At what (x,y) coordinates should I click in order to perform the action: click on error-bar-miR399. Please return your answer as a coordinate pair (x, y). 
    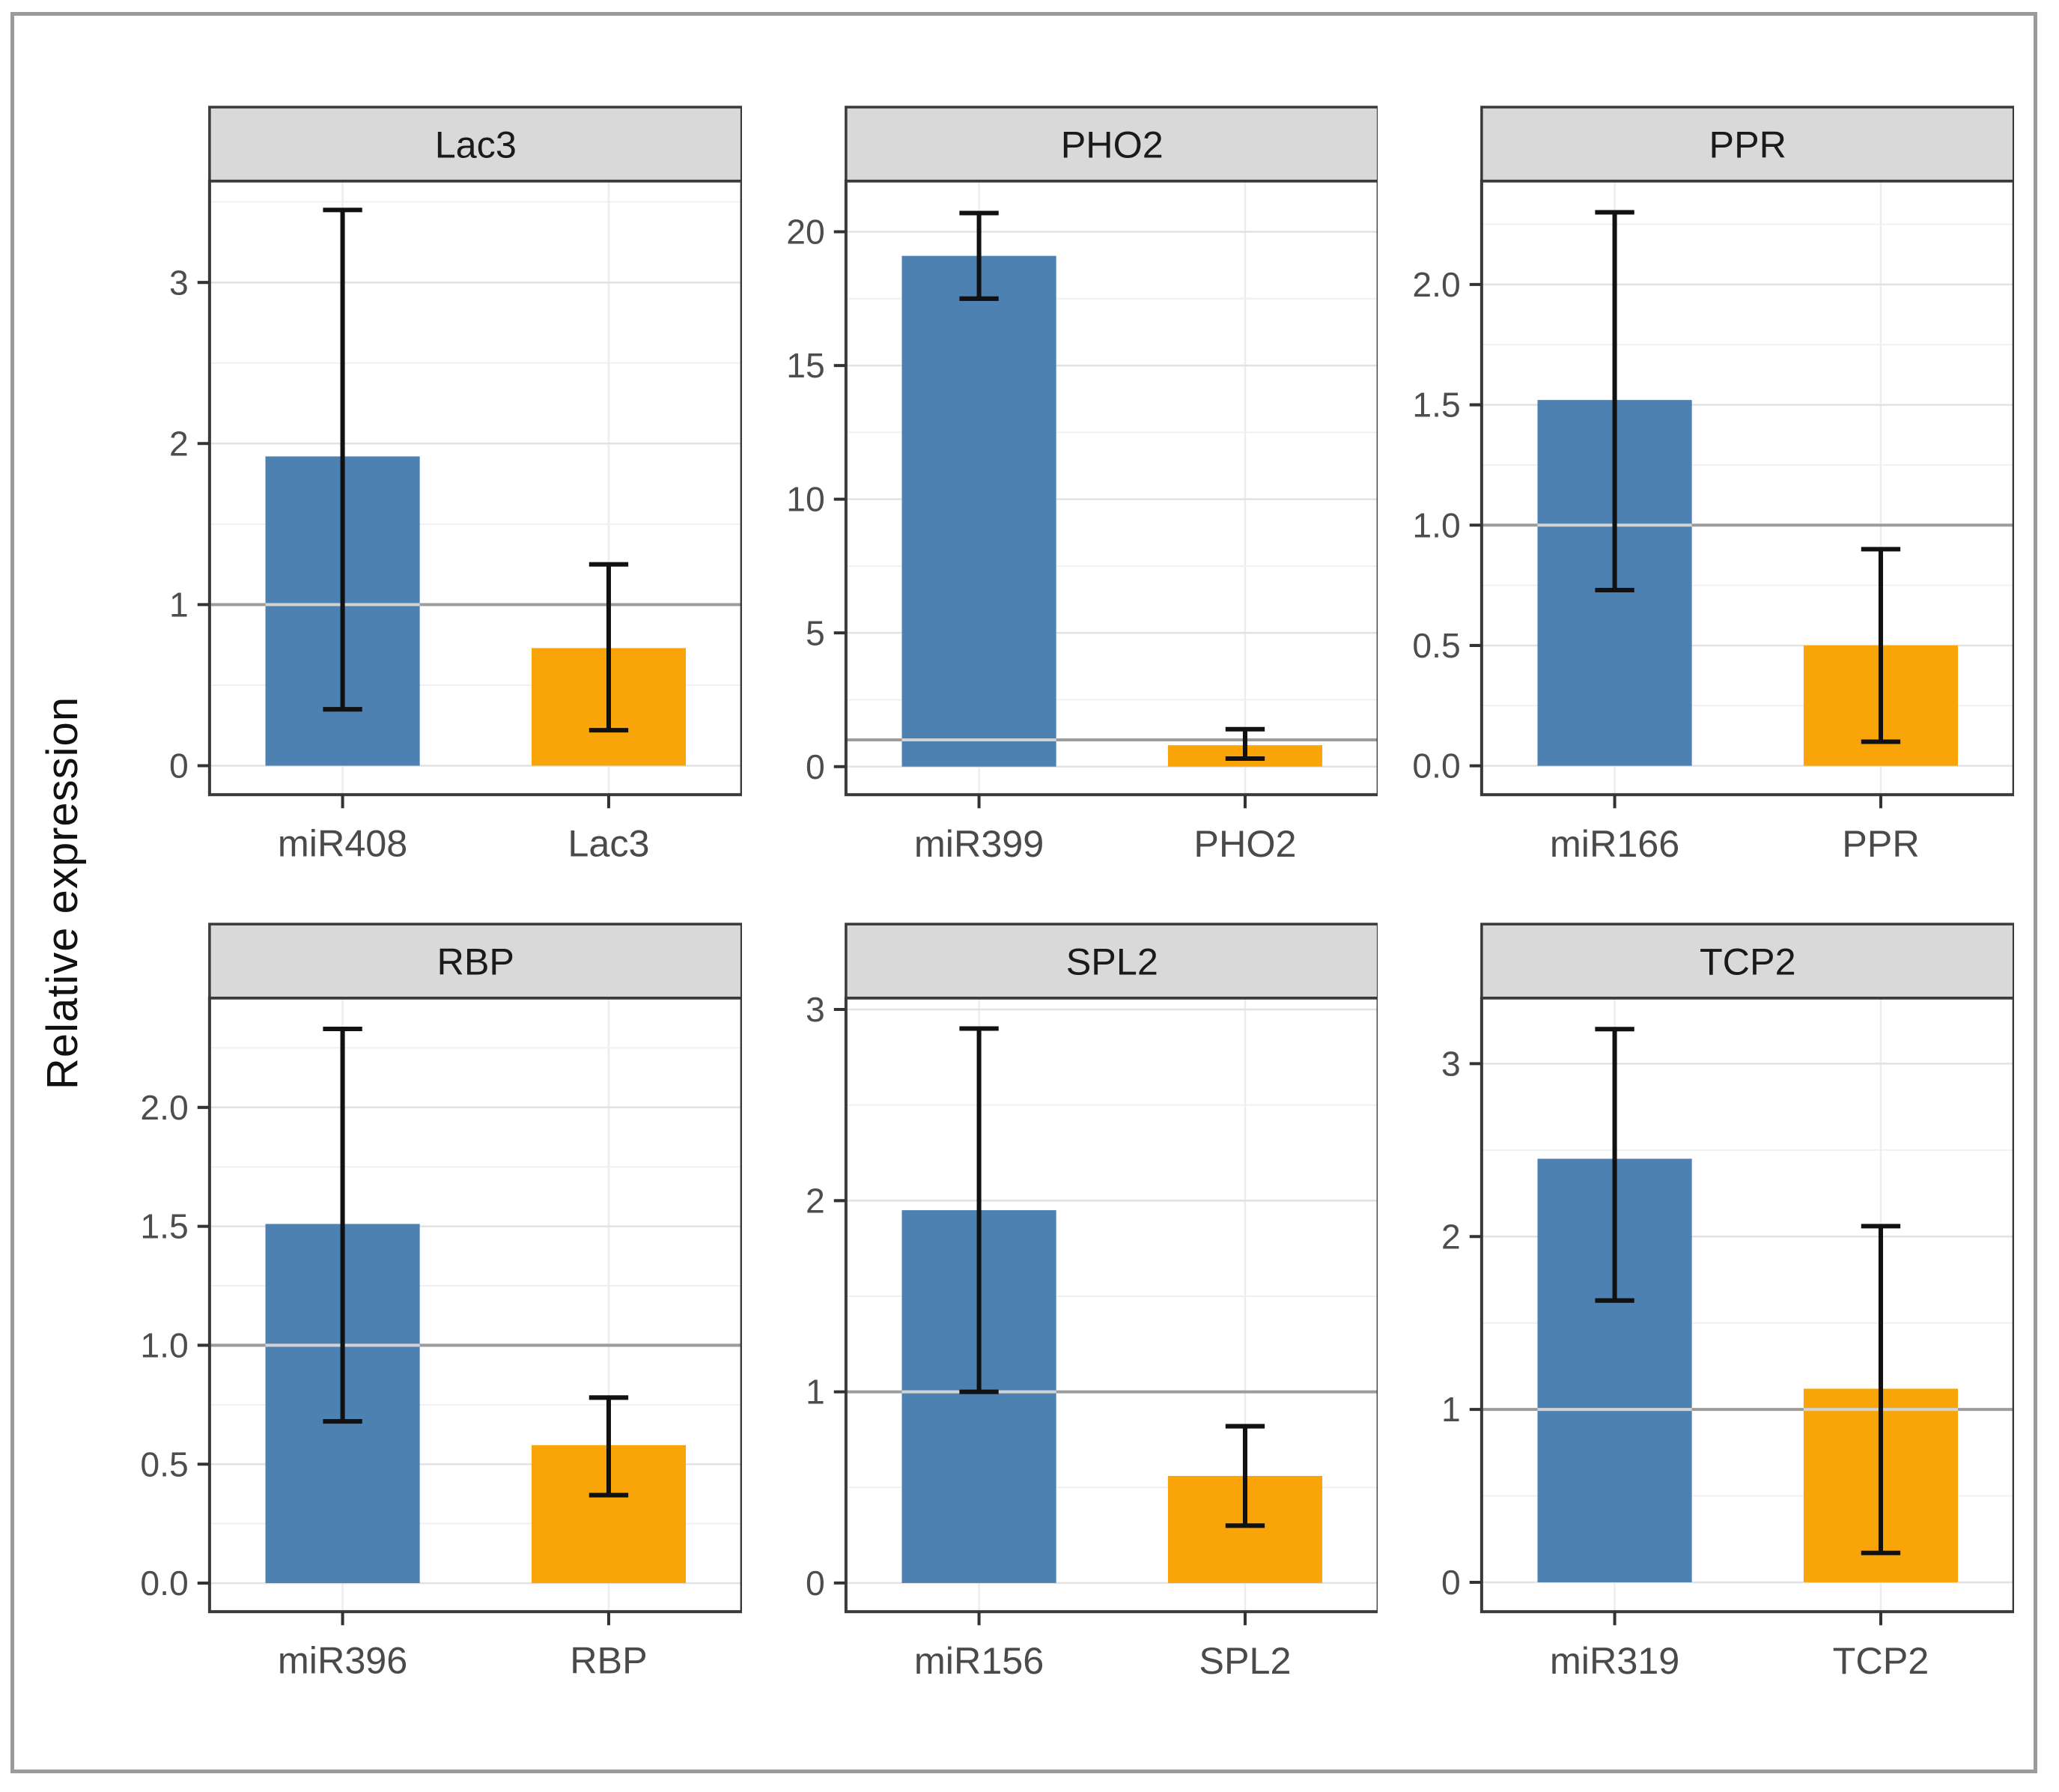
    Looking at the image, I should click on (979, 255).